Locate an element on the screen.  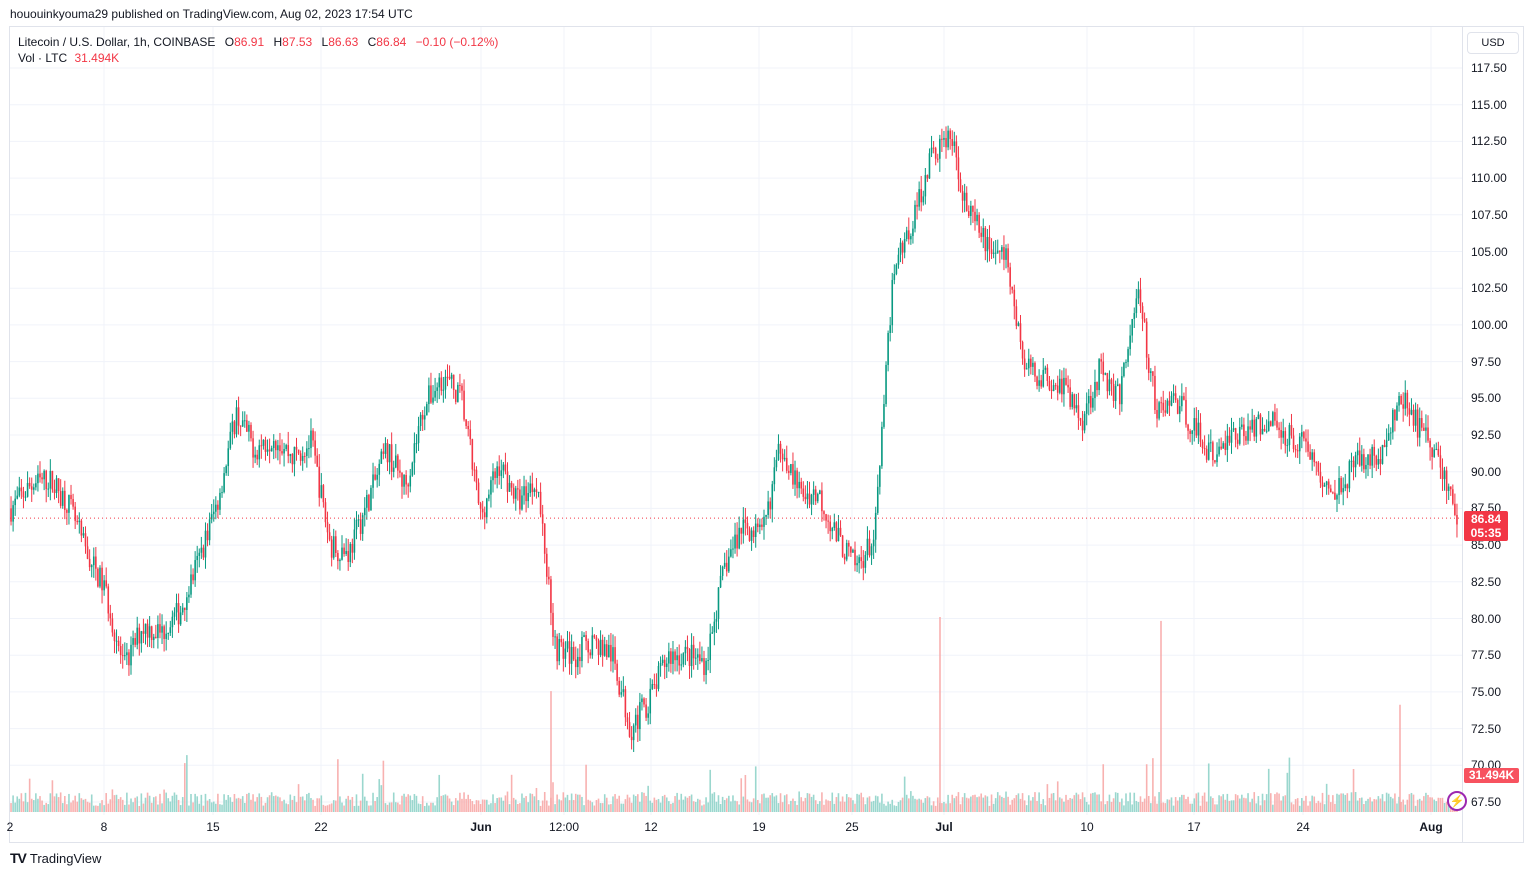
last-price-badge: 86.84 05:35 is located at coordinates (1486, 526).